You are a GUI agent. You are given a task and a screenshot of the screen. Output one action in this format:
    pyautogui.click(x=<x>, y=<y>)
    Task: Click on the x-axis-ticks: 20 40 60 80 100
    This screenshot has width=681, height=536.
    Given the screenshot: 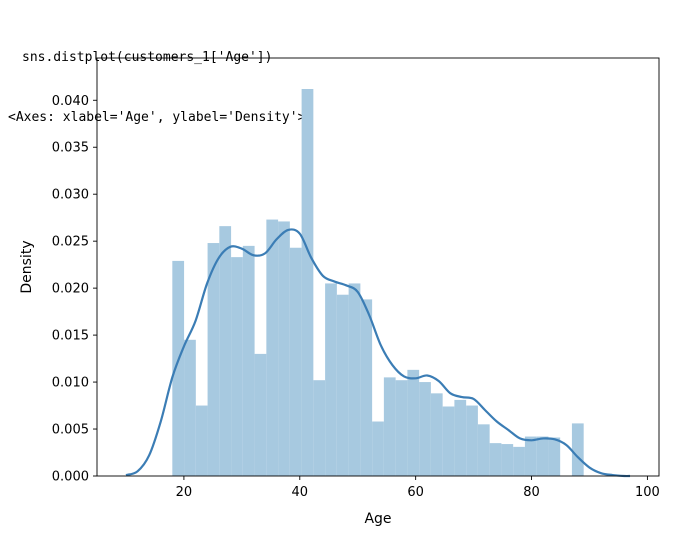 What is the action you would take?
    pyautogui.click(x=418, y=488)
    